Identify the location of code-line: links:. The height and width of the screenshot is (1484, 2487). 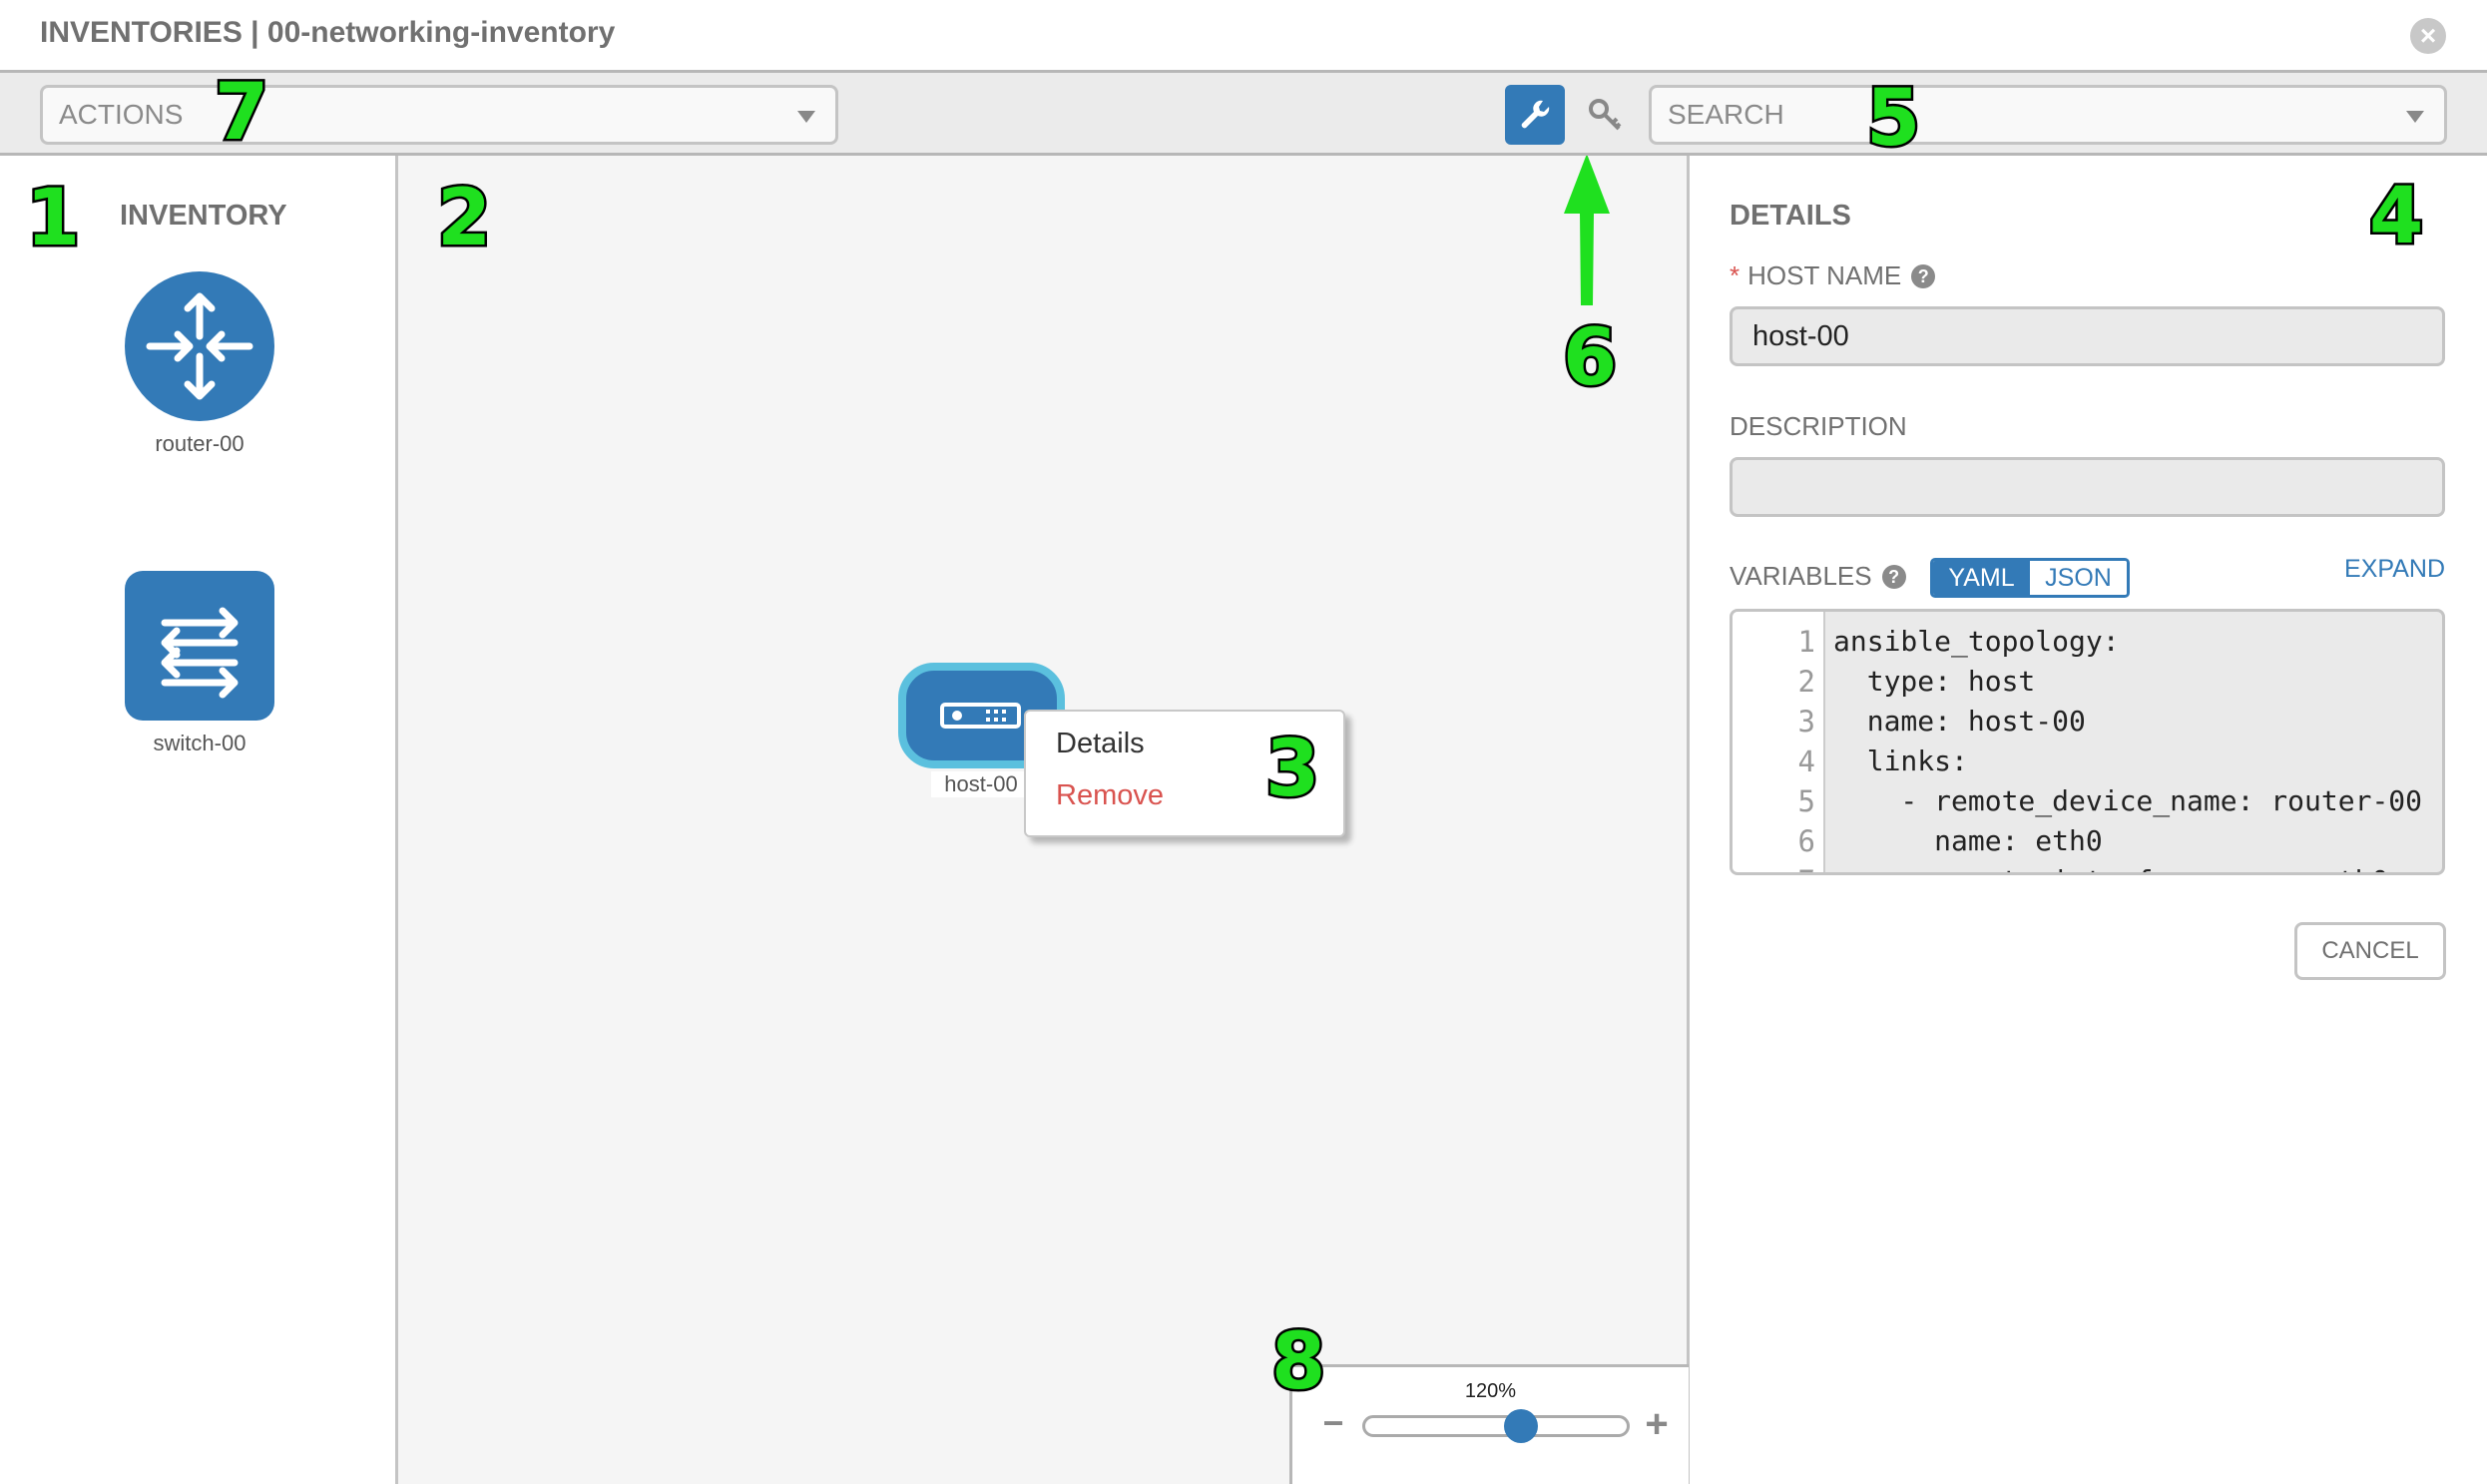
(1900, 760).